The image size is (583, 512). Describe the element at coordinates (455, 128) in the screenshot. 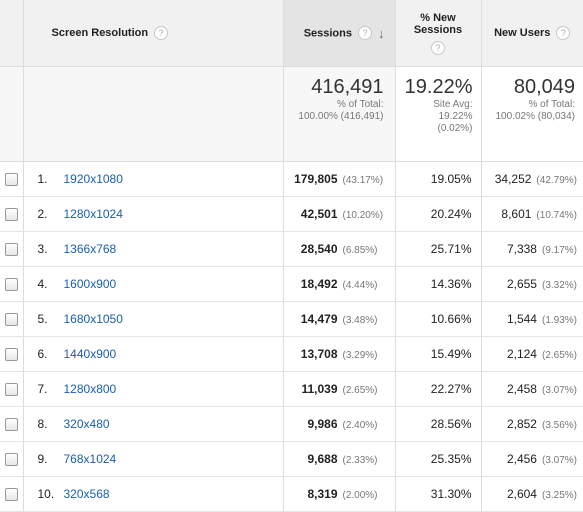

I see `new-sessions-total-delta: (0.02%)` at that location.